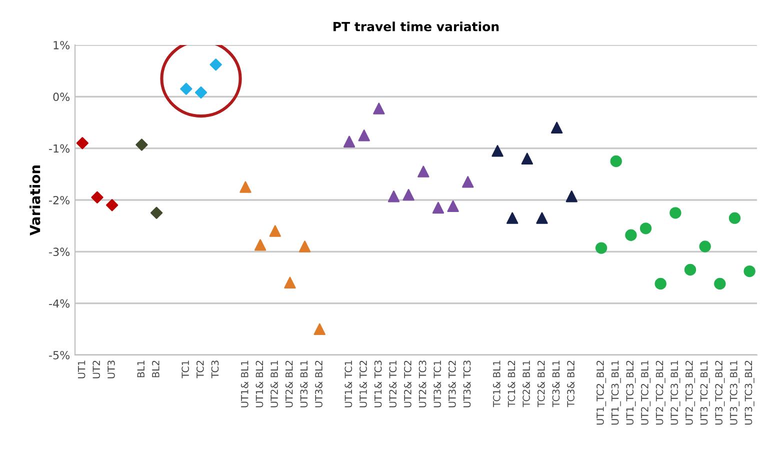  I want to click on x-tick-label: UT1_TC3_BL2, so click(631, 392).